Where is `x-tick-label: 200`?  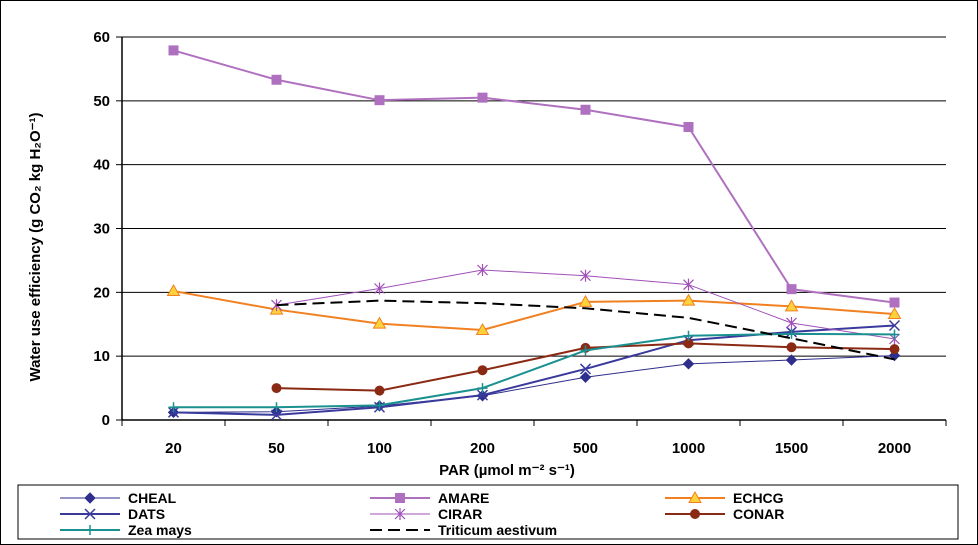 x-tick-label: 200 is located at coordinates (482, 448).